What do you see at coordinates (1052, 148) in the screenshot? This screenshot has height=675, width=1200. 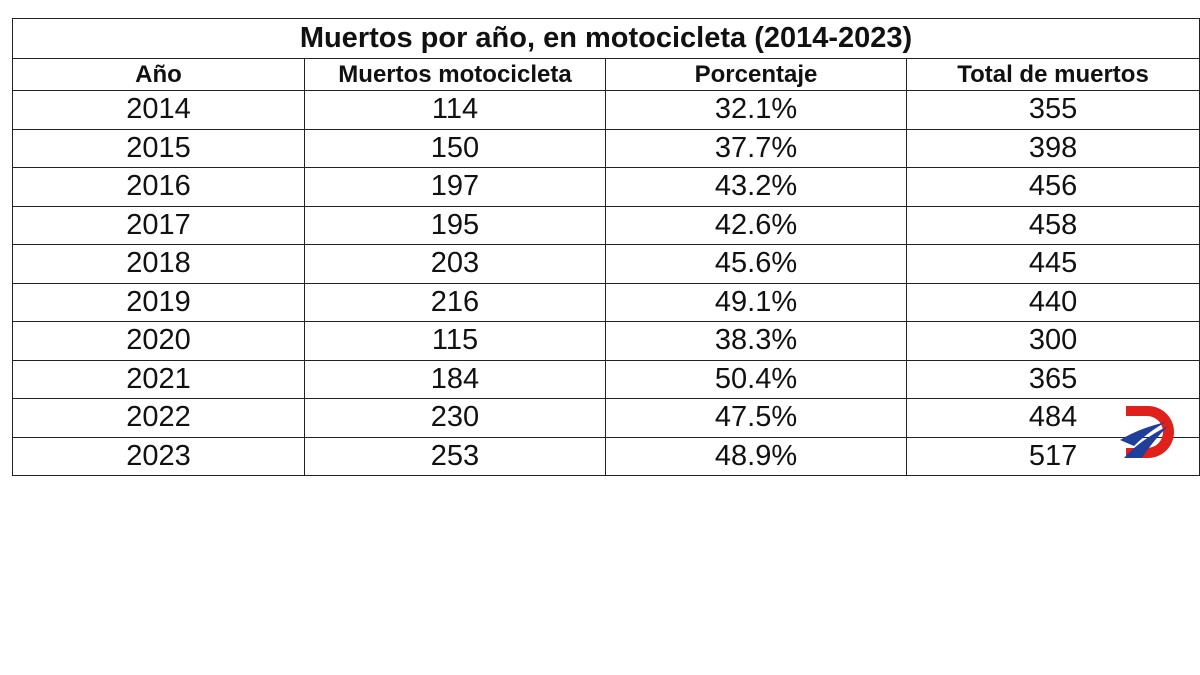 I see `table-cell: 398` at bounding box center [1052, 148].